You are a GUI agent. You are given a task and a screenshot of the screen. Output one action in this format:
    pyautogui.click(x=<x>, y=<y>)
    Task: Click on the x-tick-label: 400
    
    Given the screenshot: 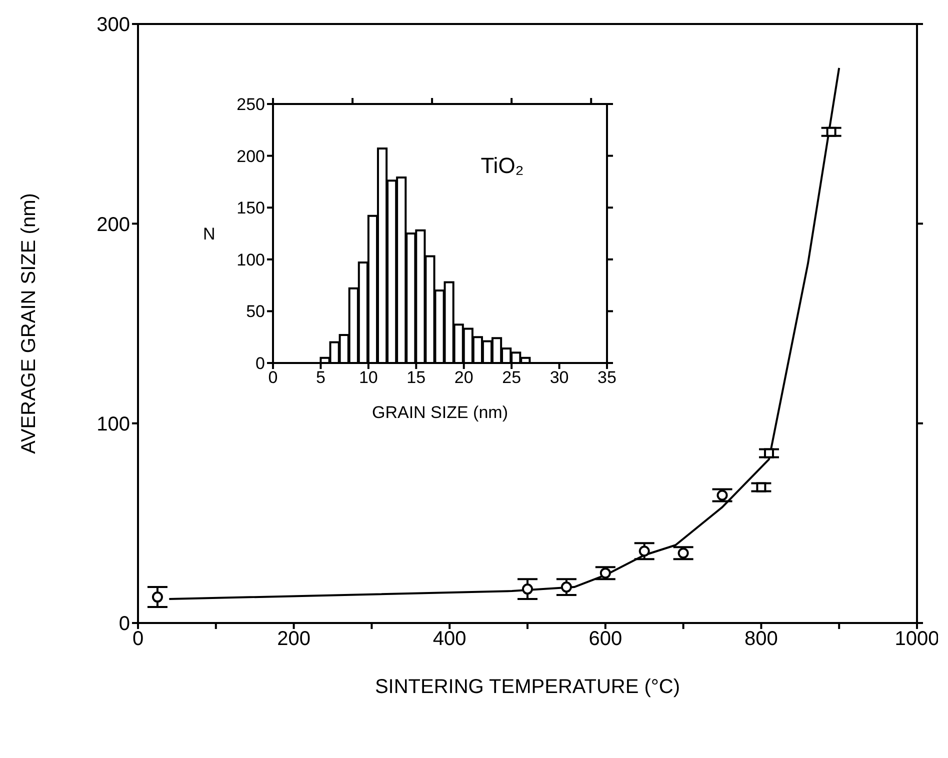 What is the action you would take?
    pyautogui.click(x=449, y=639)
    